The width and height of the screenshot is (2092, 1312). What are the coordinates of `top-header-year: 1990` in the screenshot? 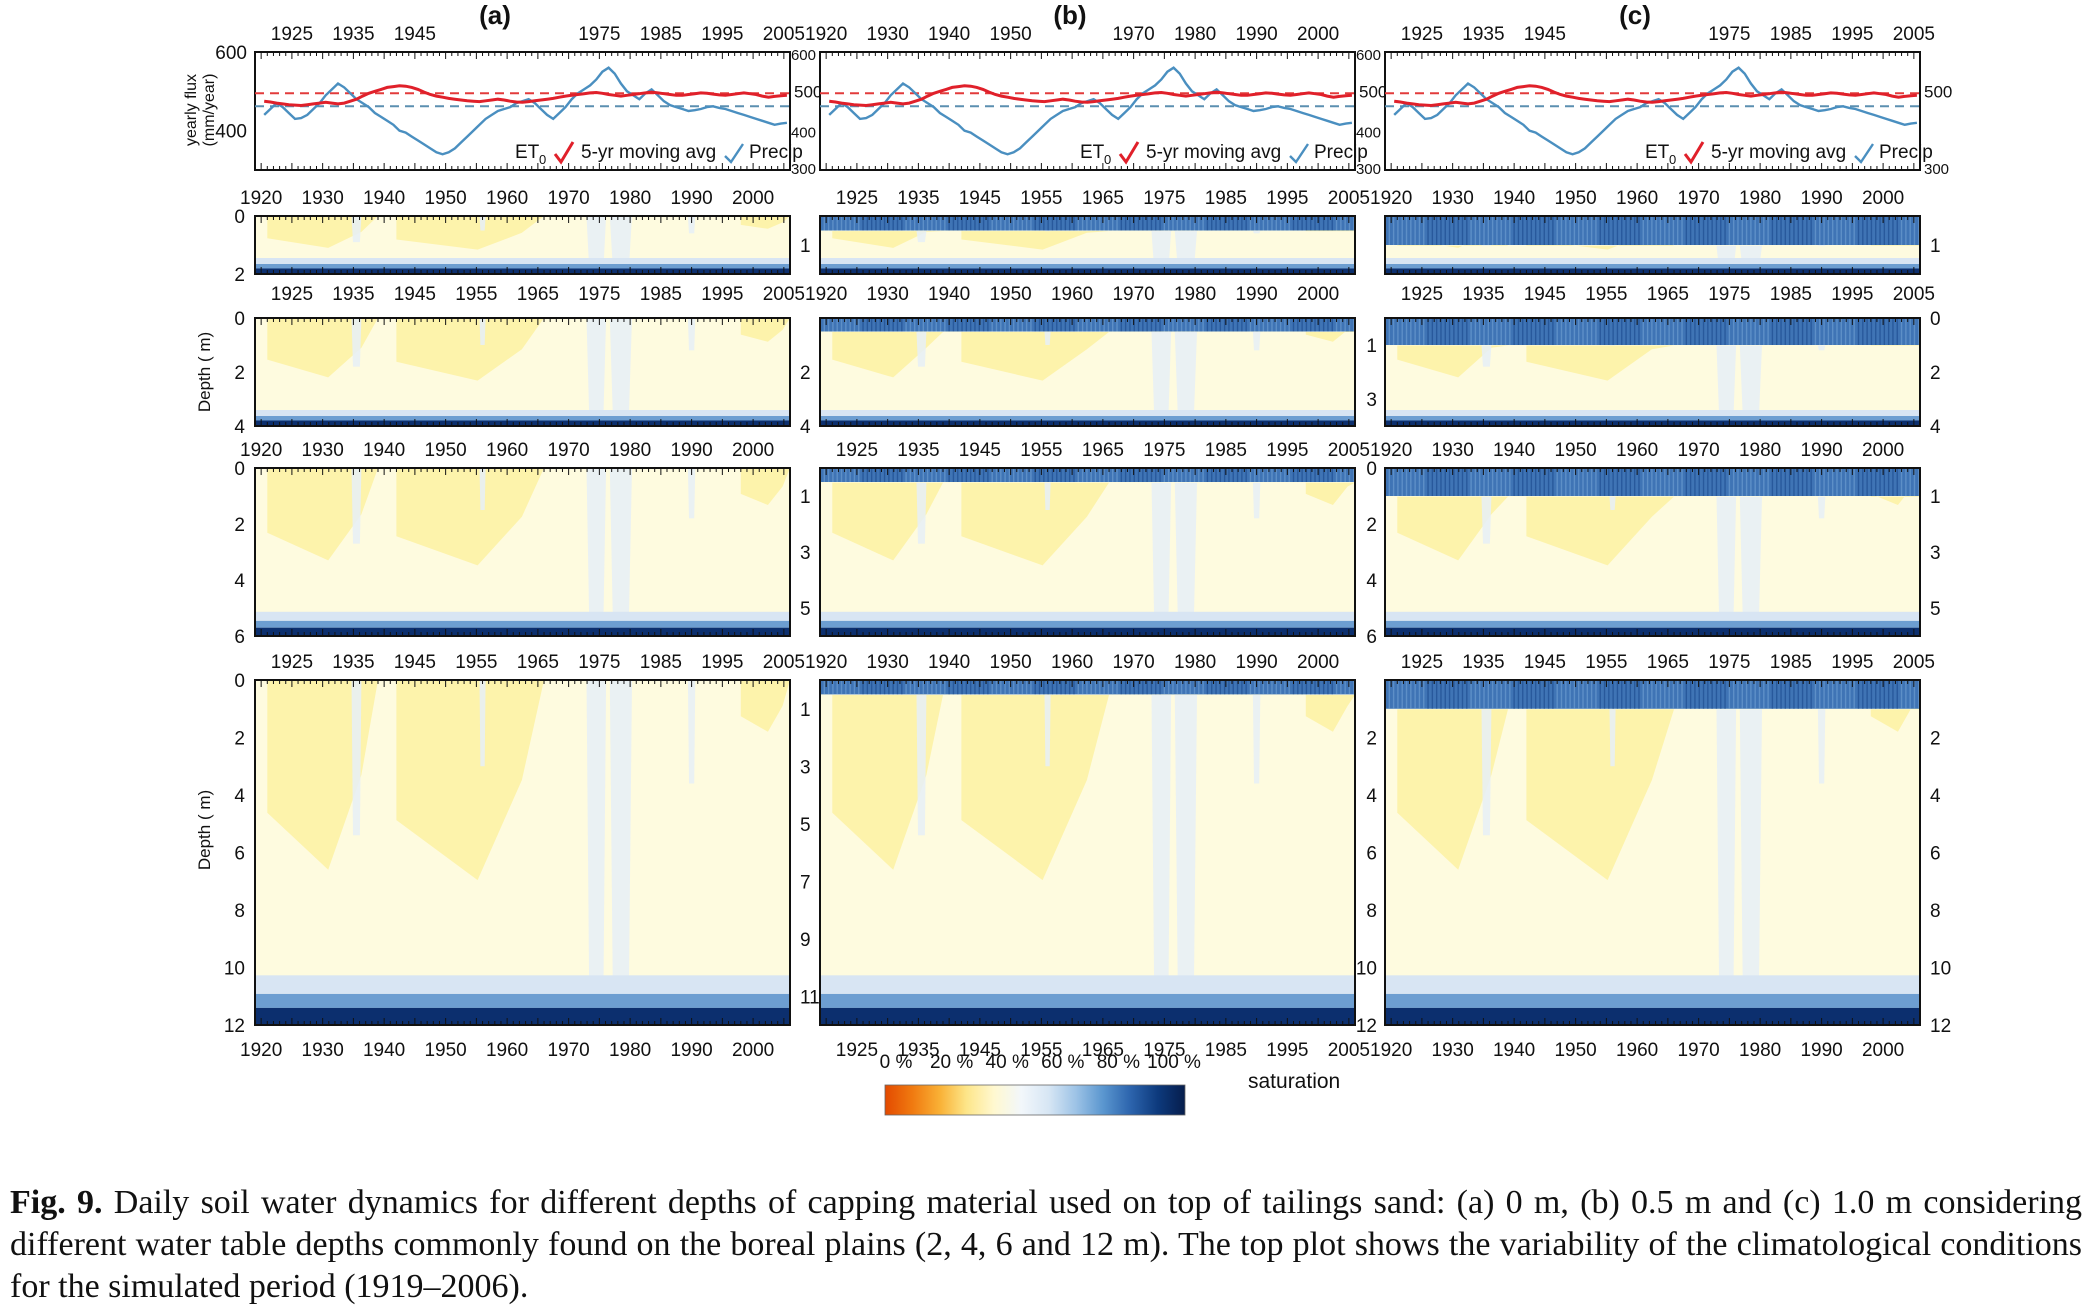 It's located at (1256, 34).